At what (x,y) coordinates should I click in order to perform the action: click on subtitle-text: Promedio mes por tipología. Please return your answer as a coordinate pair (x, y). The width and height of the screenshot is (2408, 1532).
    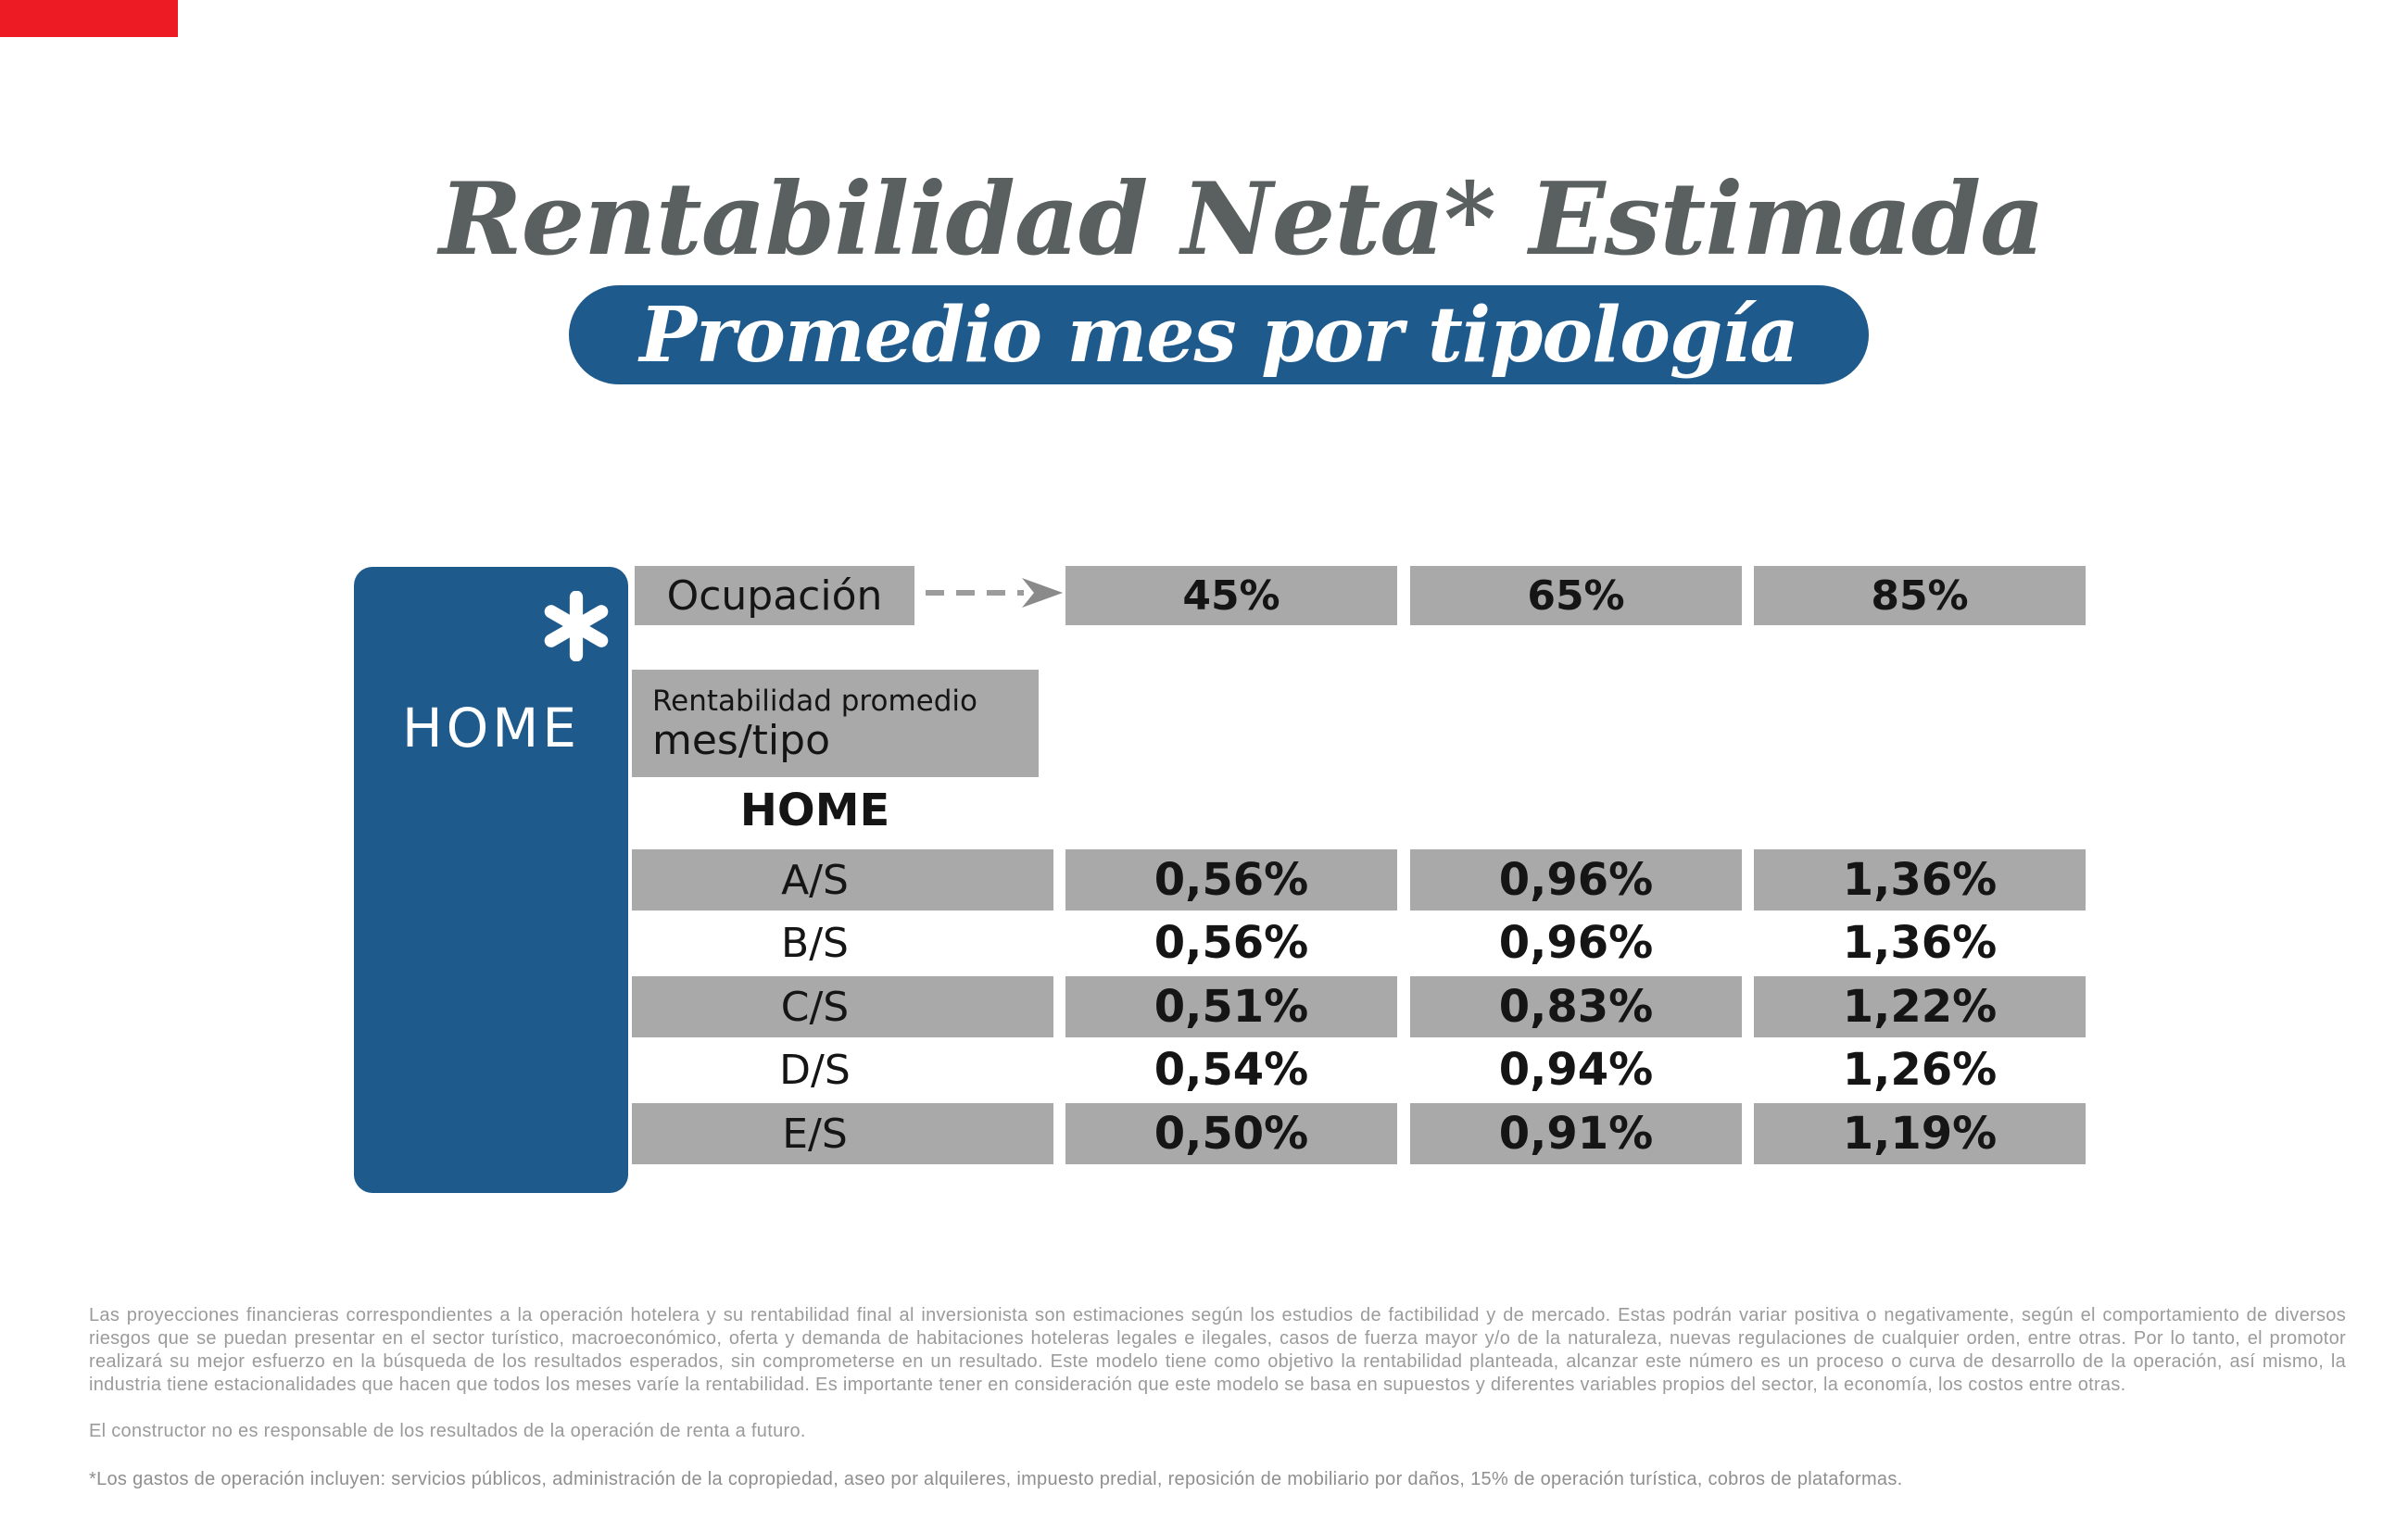
    Looking at the image, I should click on (1218, 335).